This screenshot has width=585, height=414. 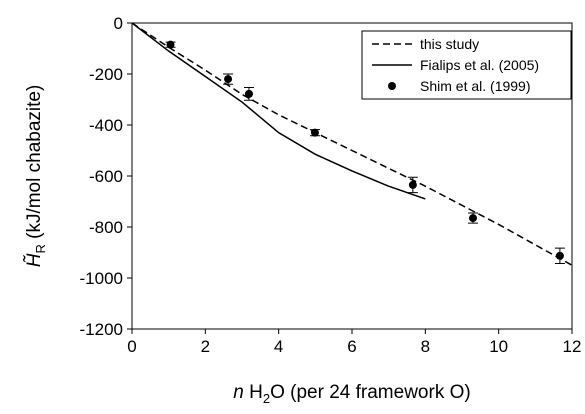 What do you see at coordinates (449, 44) in the screenshot?
I see `legend-label: this study` at bounding box center [449, 44].